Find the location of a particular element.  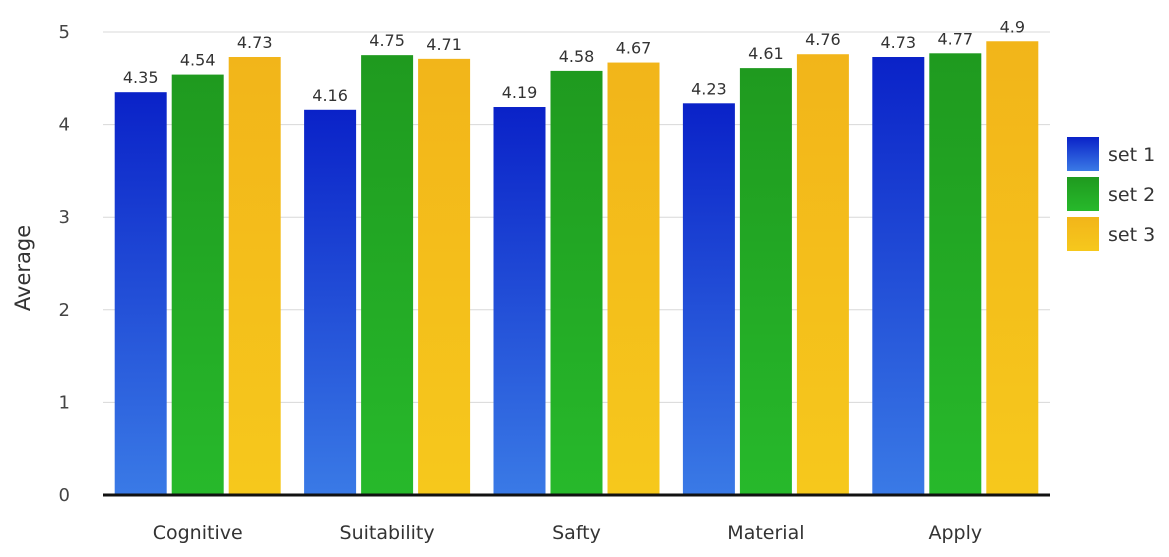

bar-value-label: 4.58 is located at coordinates (577, 56).